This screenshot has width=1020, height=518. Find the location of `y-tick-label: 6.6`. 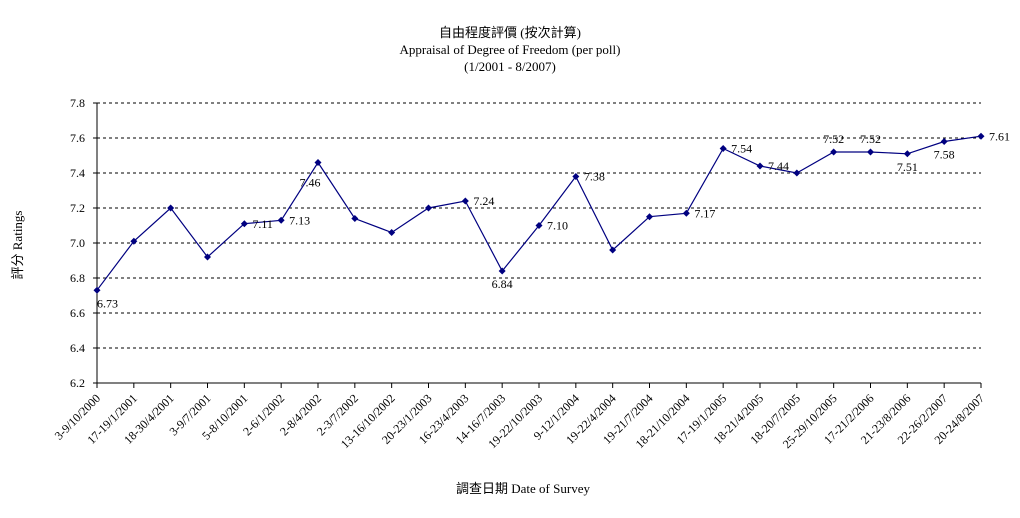

y-tick-label: 6.6 is located at coordinates (77, 313).